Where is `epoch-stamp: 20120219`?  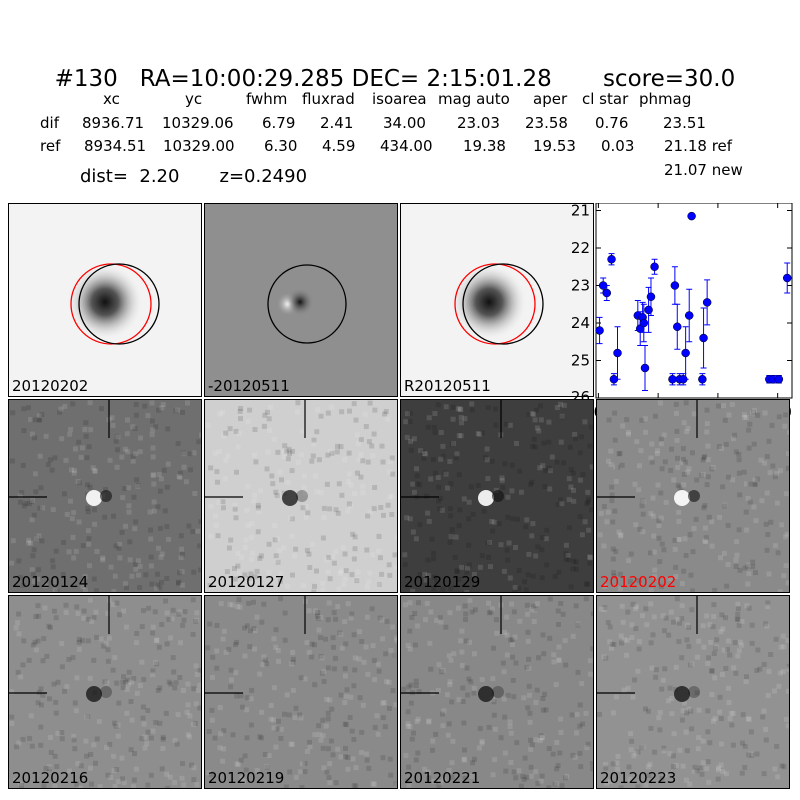
epoch-stamp: 20120219 is located at coordinates (301, 692).